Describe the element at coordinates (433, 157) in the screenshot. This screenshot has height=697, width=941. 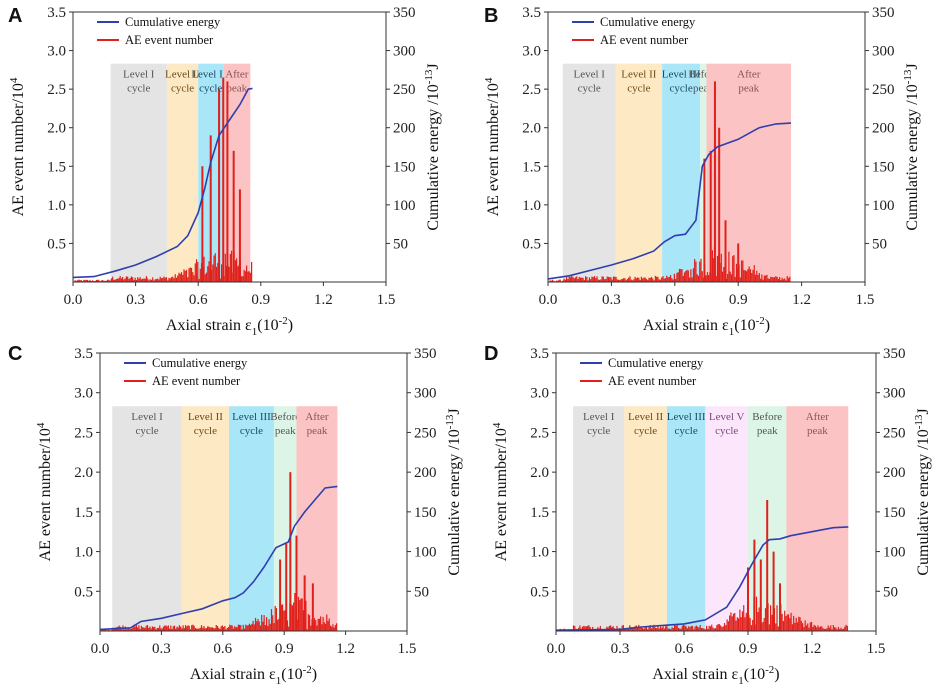
I see `y-right-label-text: Cumulative energy /10` at that location.